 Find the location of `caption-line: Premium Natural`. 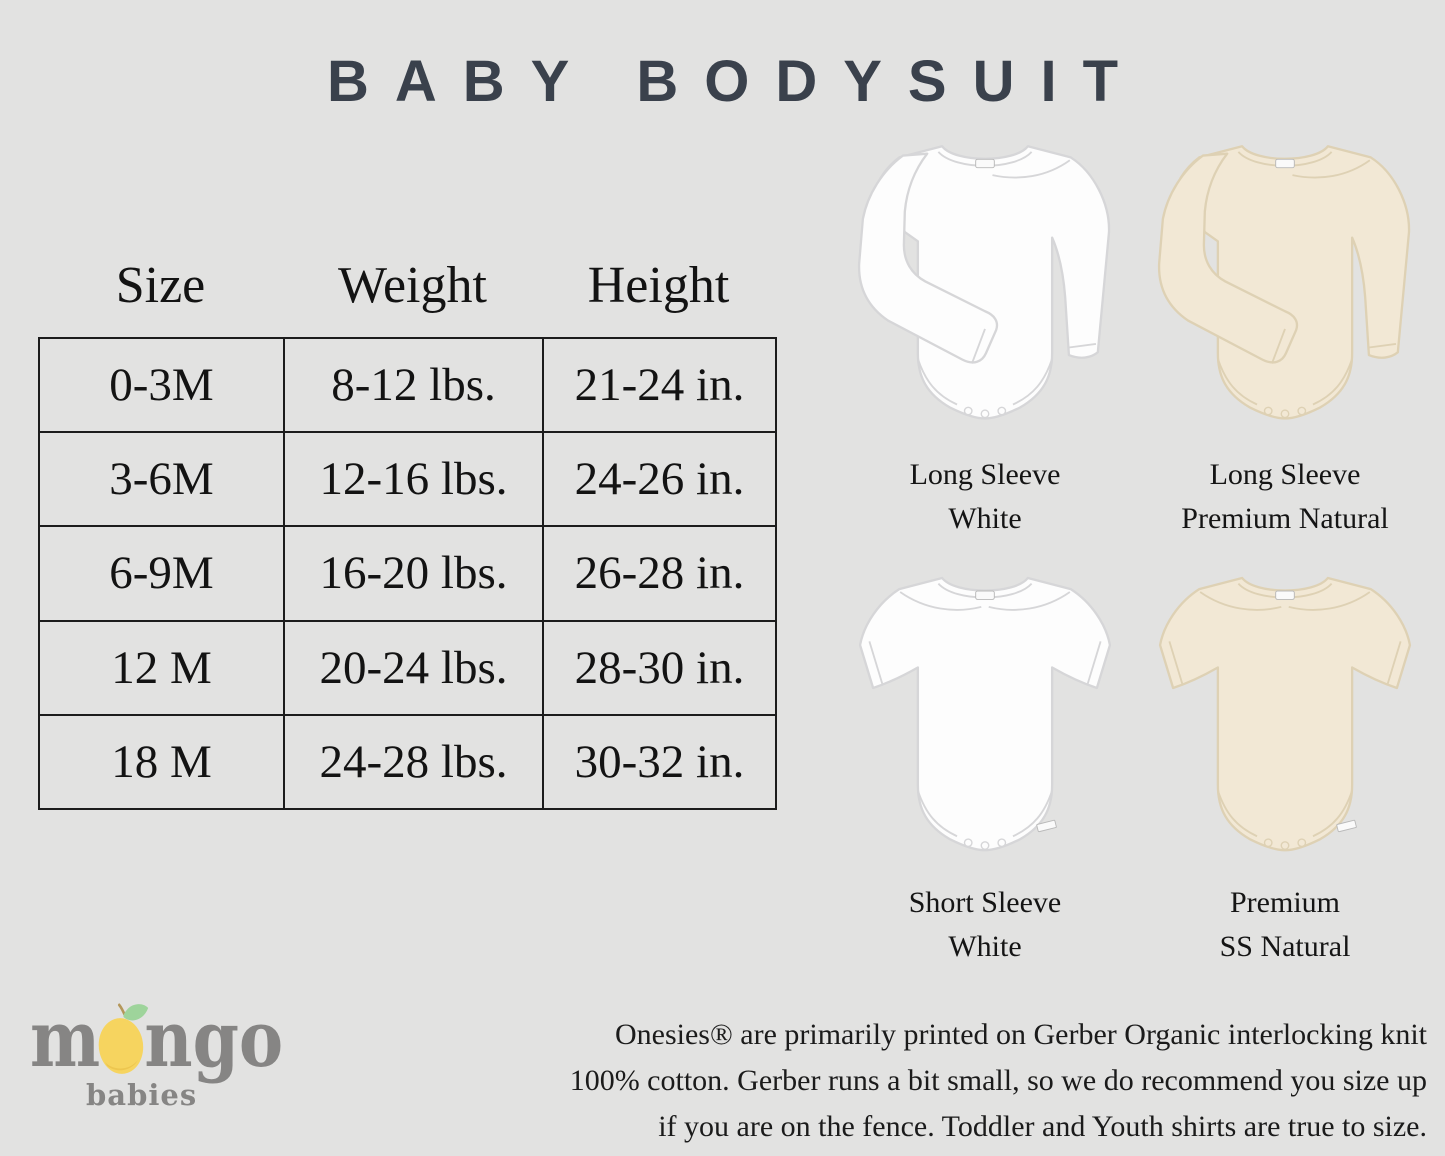

caption-line: Premium Natural is located at coordinates (1285, 518).